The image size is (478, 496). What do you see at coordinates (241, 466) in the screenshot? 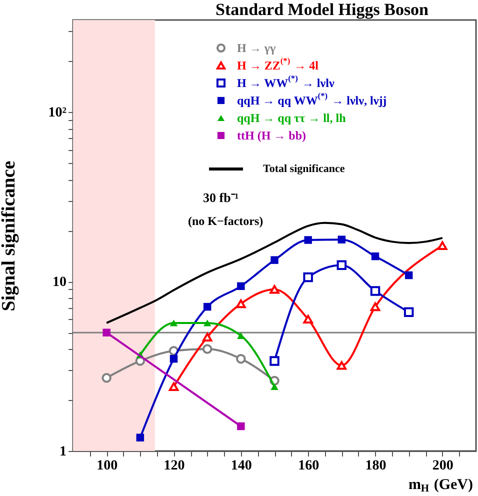
I see `x-tick-label: 140` at bounding box center [241, 466].